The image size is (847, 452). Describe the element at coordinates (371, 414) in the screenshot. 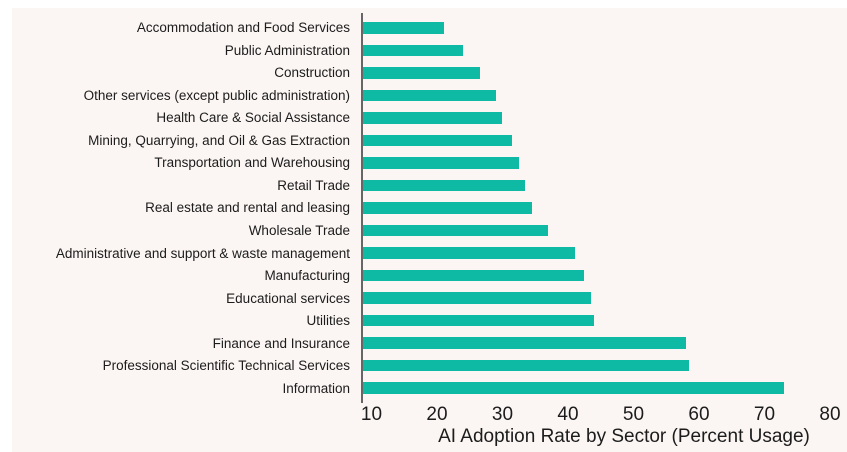

I see `x-tick-label: 10` at that location.